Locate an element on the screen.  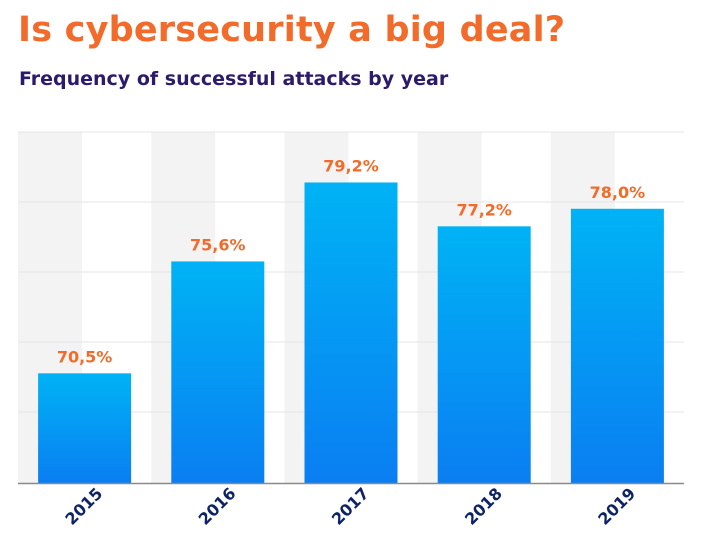
value-label-2019: 78,0% is located at coordinates (618, 192).